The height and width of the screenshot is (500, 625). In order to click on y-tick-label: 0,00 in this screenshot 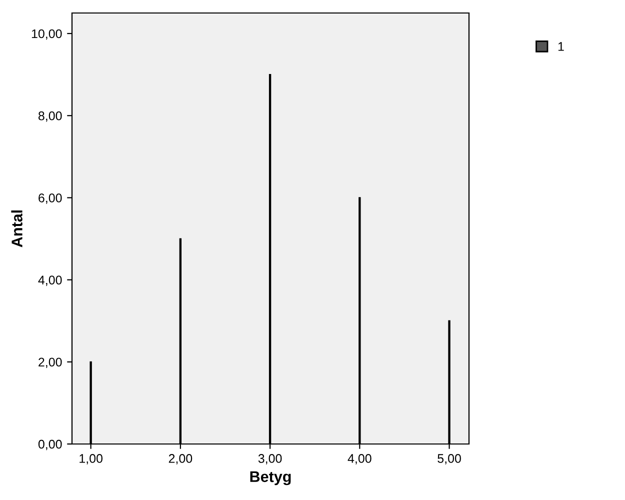, I will do `click(50, 445)`.